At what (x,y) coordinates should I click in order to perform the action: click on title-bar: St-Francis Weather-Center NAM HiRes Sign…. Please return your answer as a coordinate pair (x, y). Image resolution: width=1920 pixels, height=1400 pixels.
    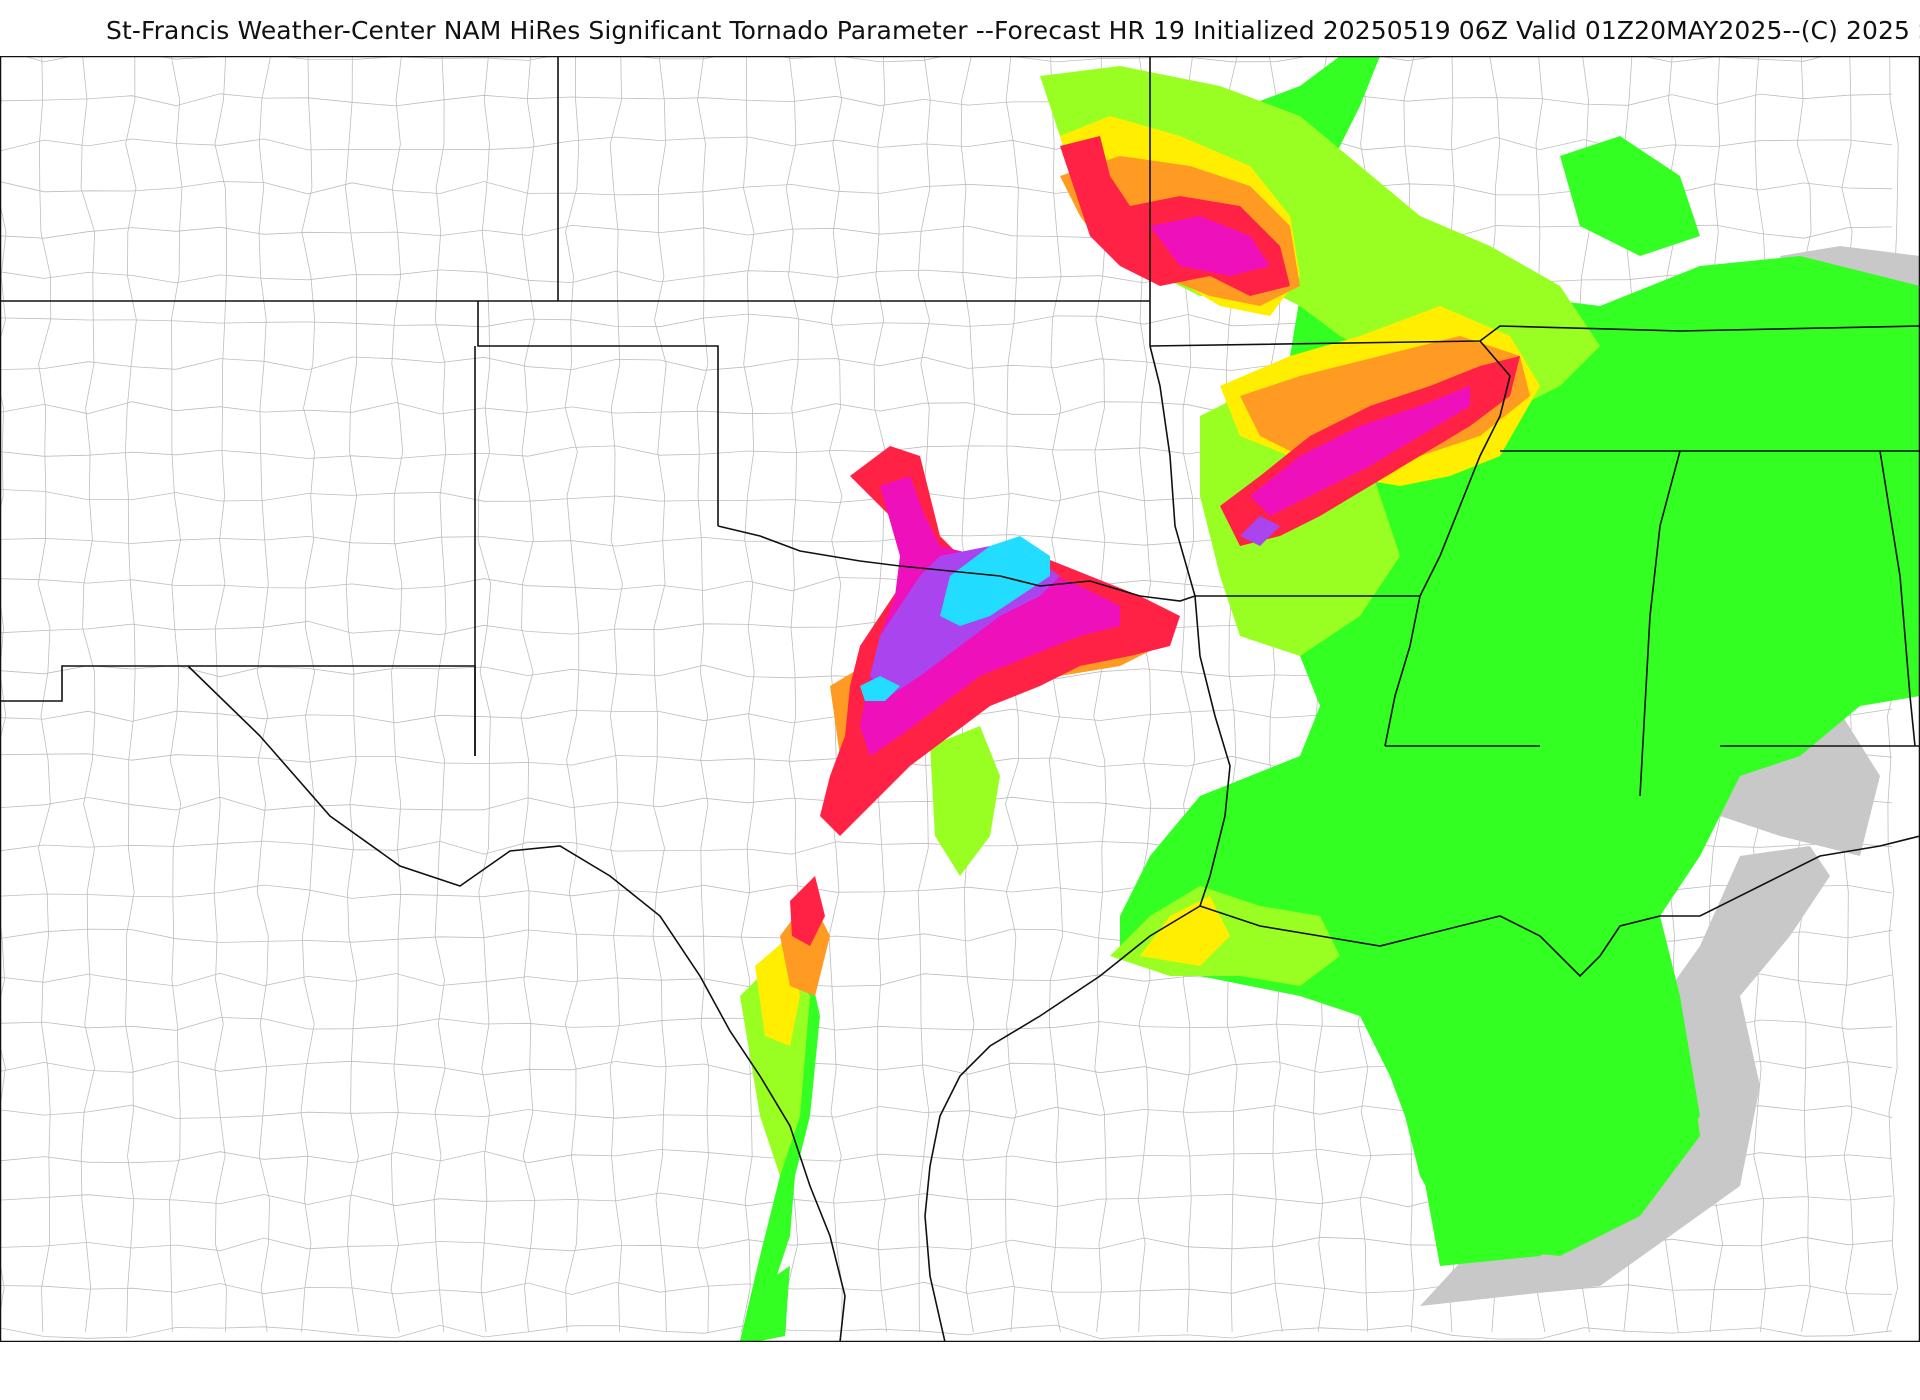
    Looking at the image, I should click on (960, 28).